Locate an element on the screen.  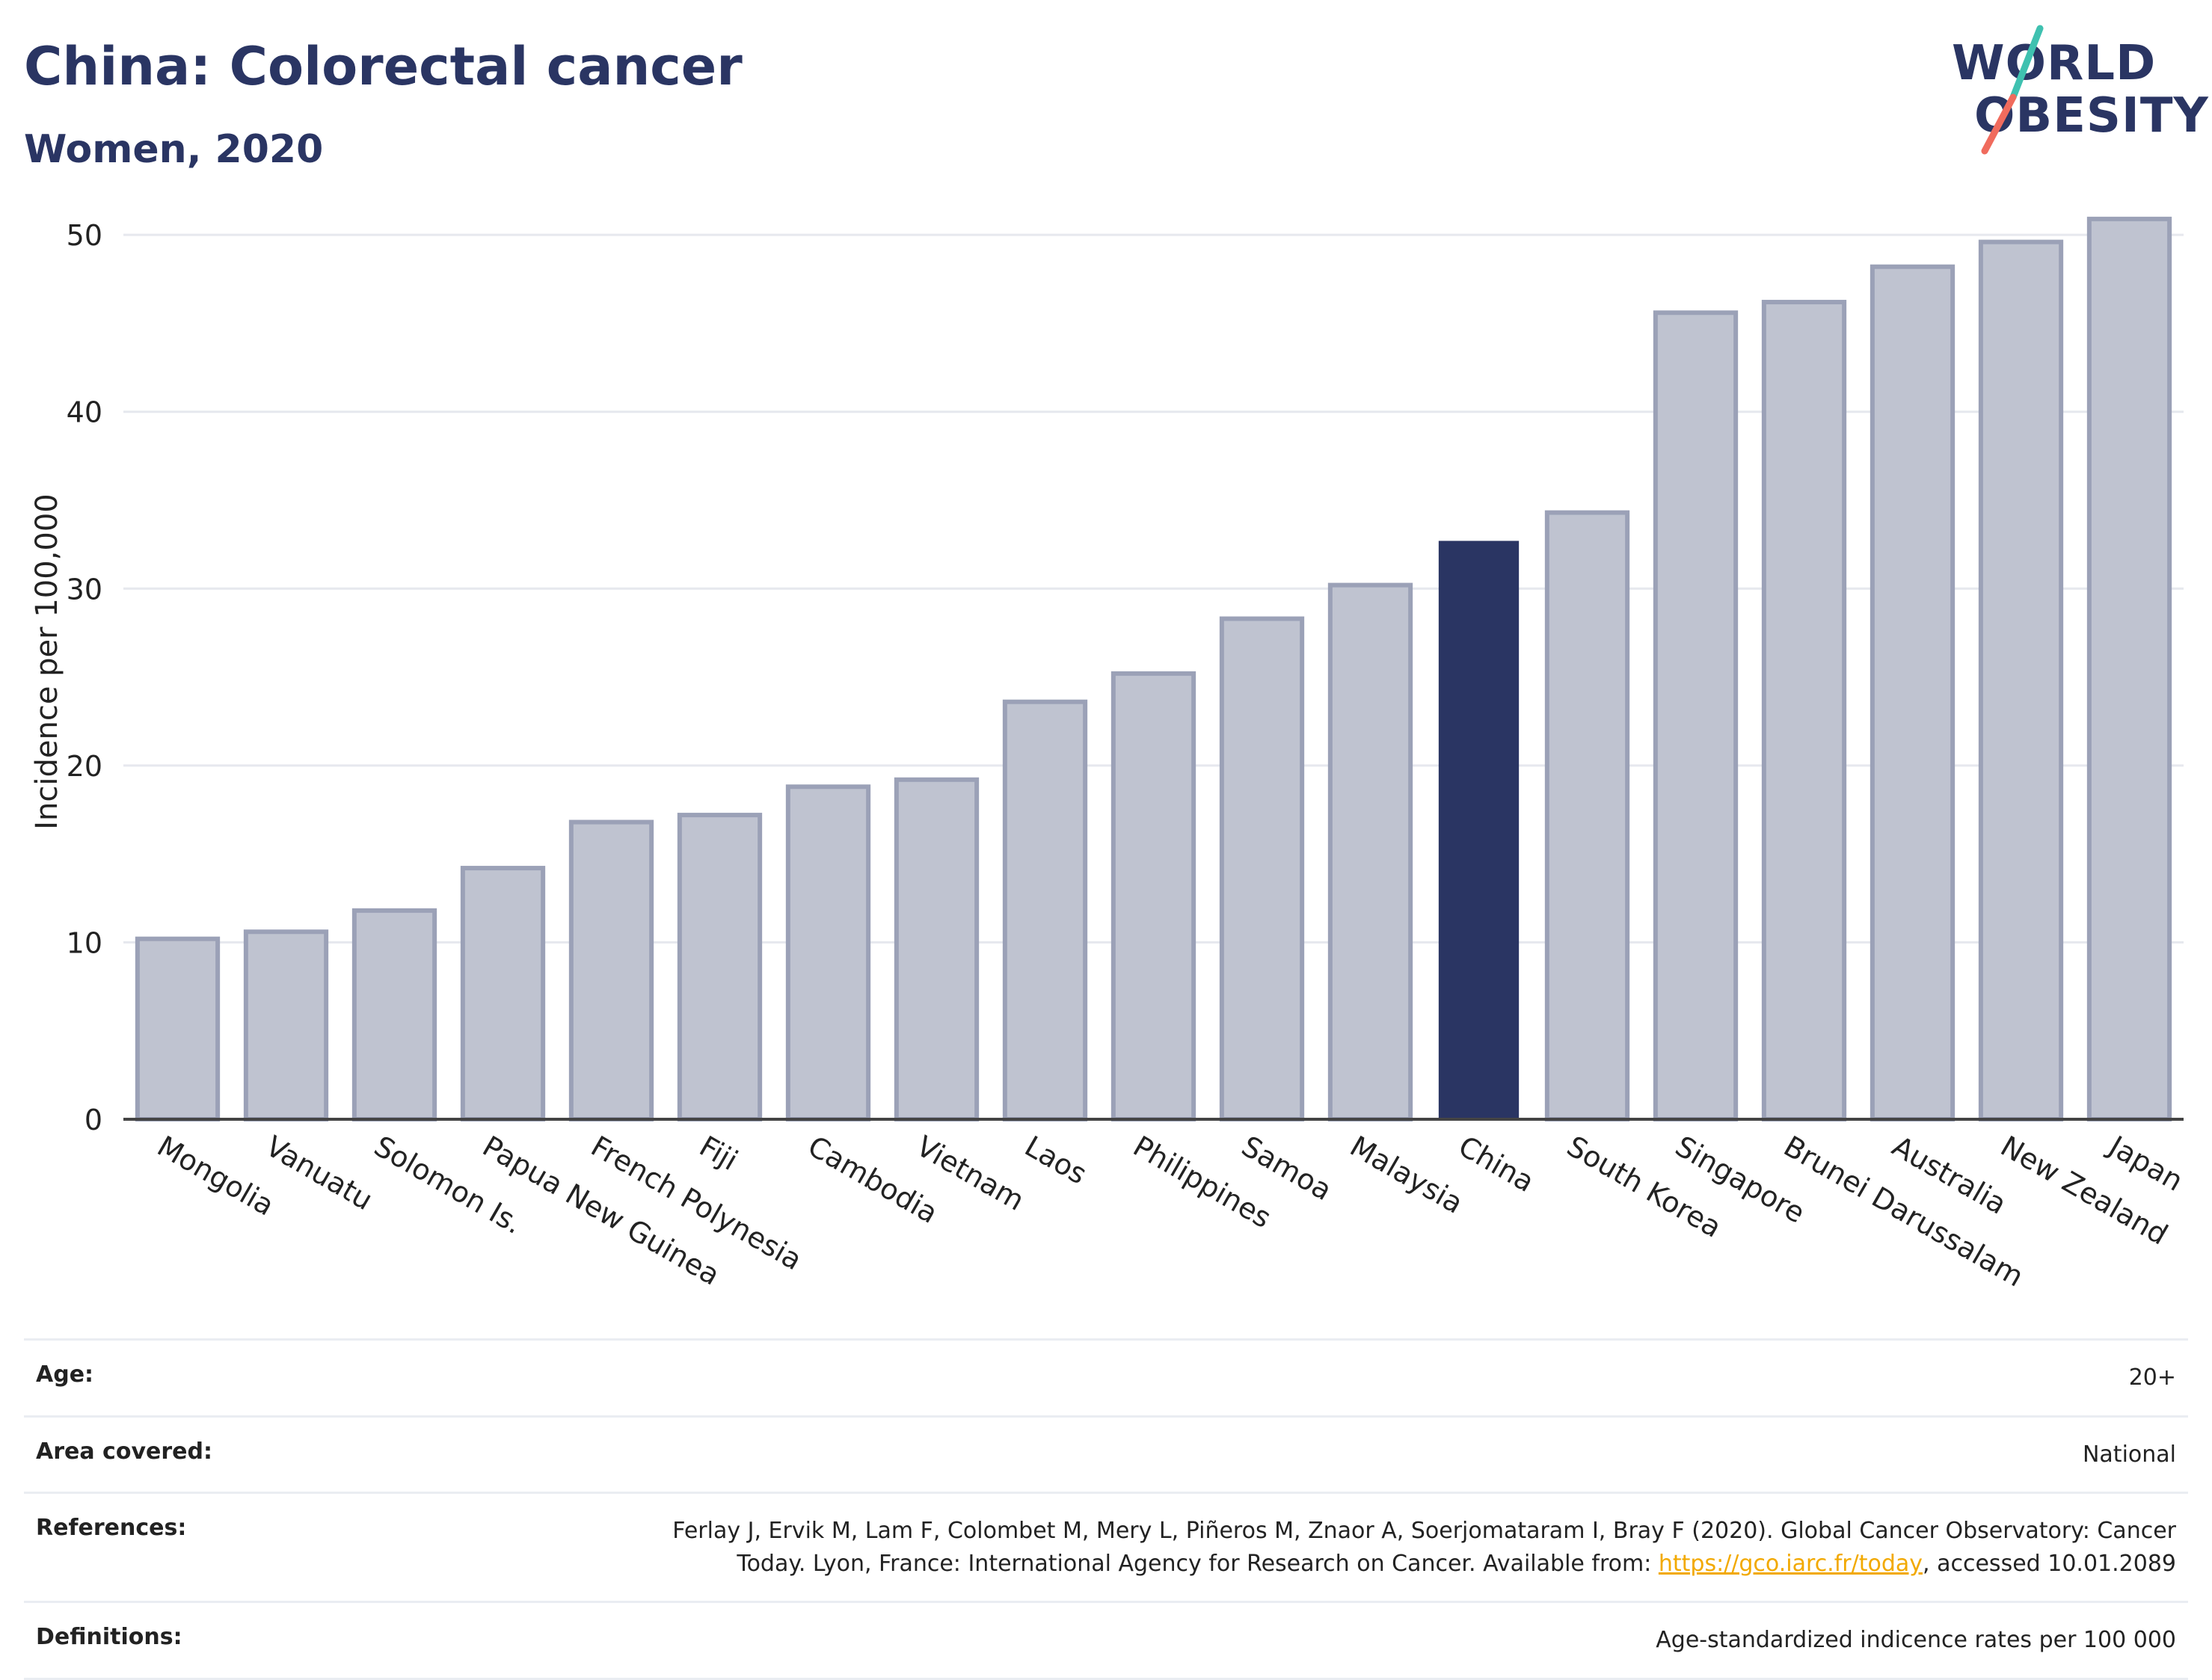
page-title: China: Colorectal cancer is located at coordinates (384, 66).